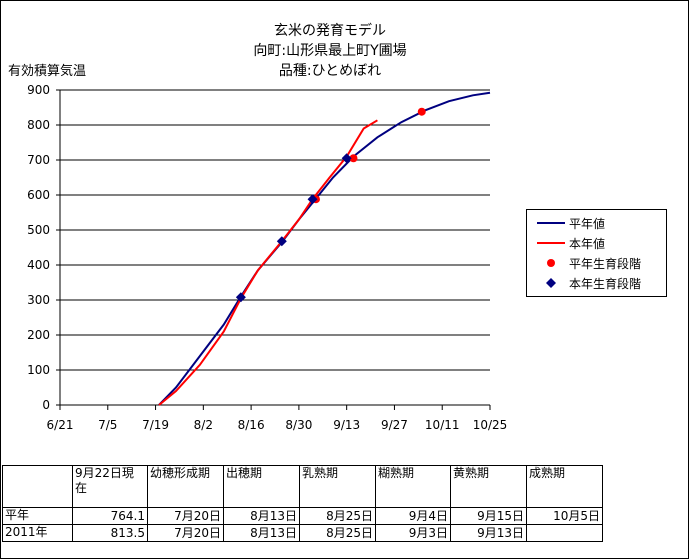 The width and height of the screenshot is (689, 559). Describe the element at coordinates (110, 486) in the screenshot. I see `table-header-cell: 9月22日現在` at that location.